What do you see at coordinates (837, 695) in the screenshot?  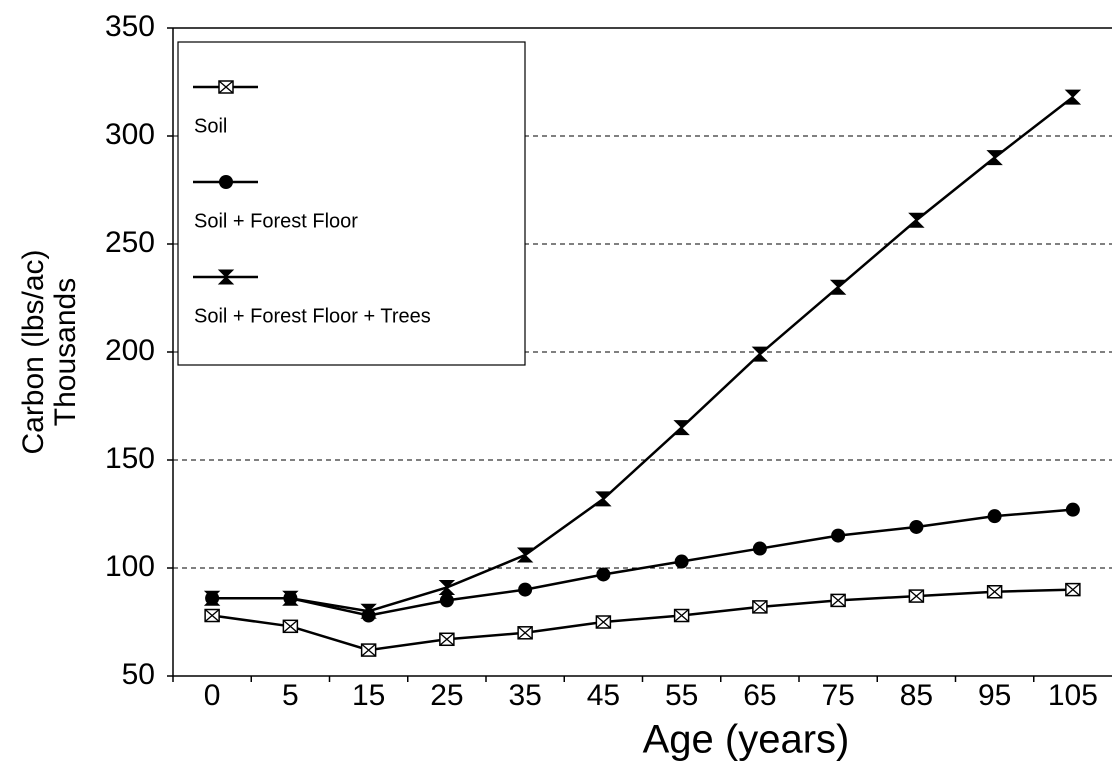 I see `x-tick-label: 75` at bounding box center [837, 695].